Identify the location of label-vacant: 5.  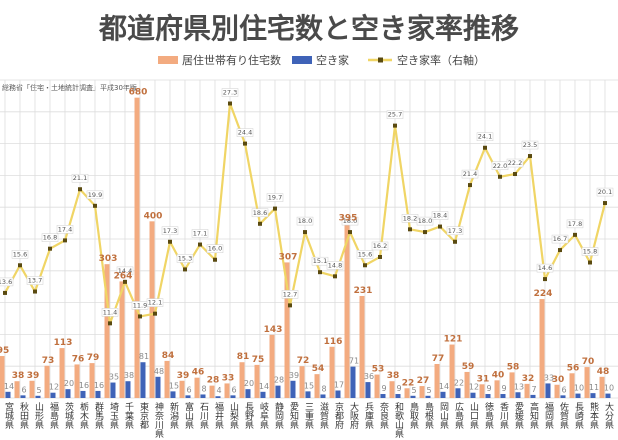
(413, 390).